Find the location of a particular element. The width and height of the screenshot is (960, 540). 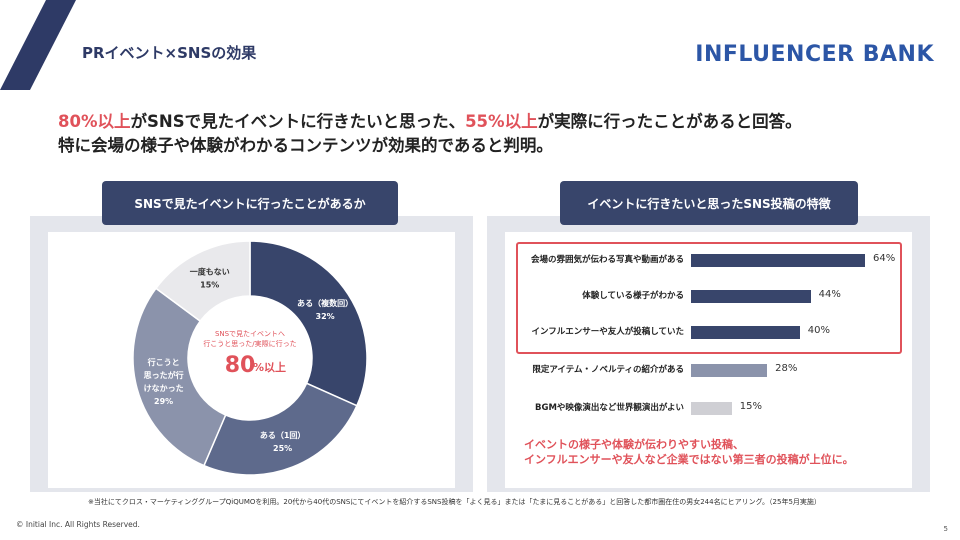

pie-category-label-3: 一度もない is located at coordinates (210, 272).